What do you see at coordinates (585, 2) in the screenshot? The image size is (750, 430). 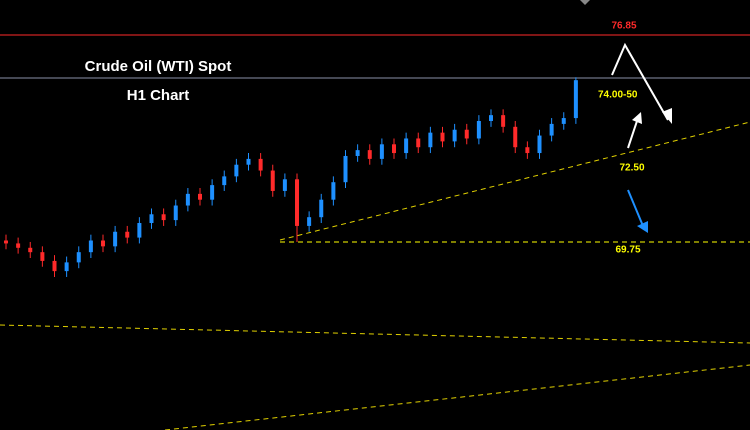 I see `marker` at bounding box center [585, 2].